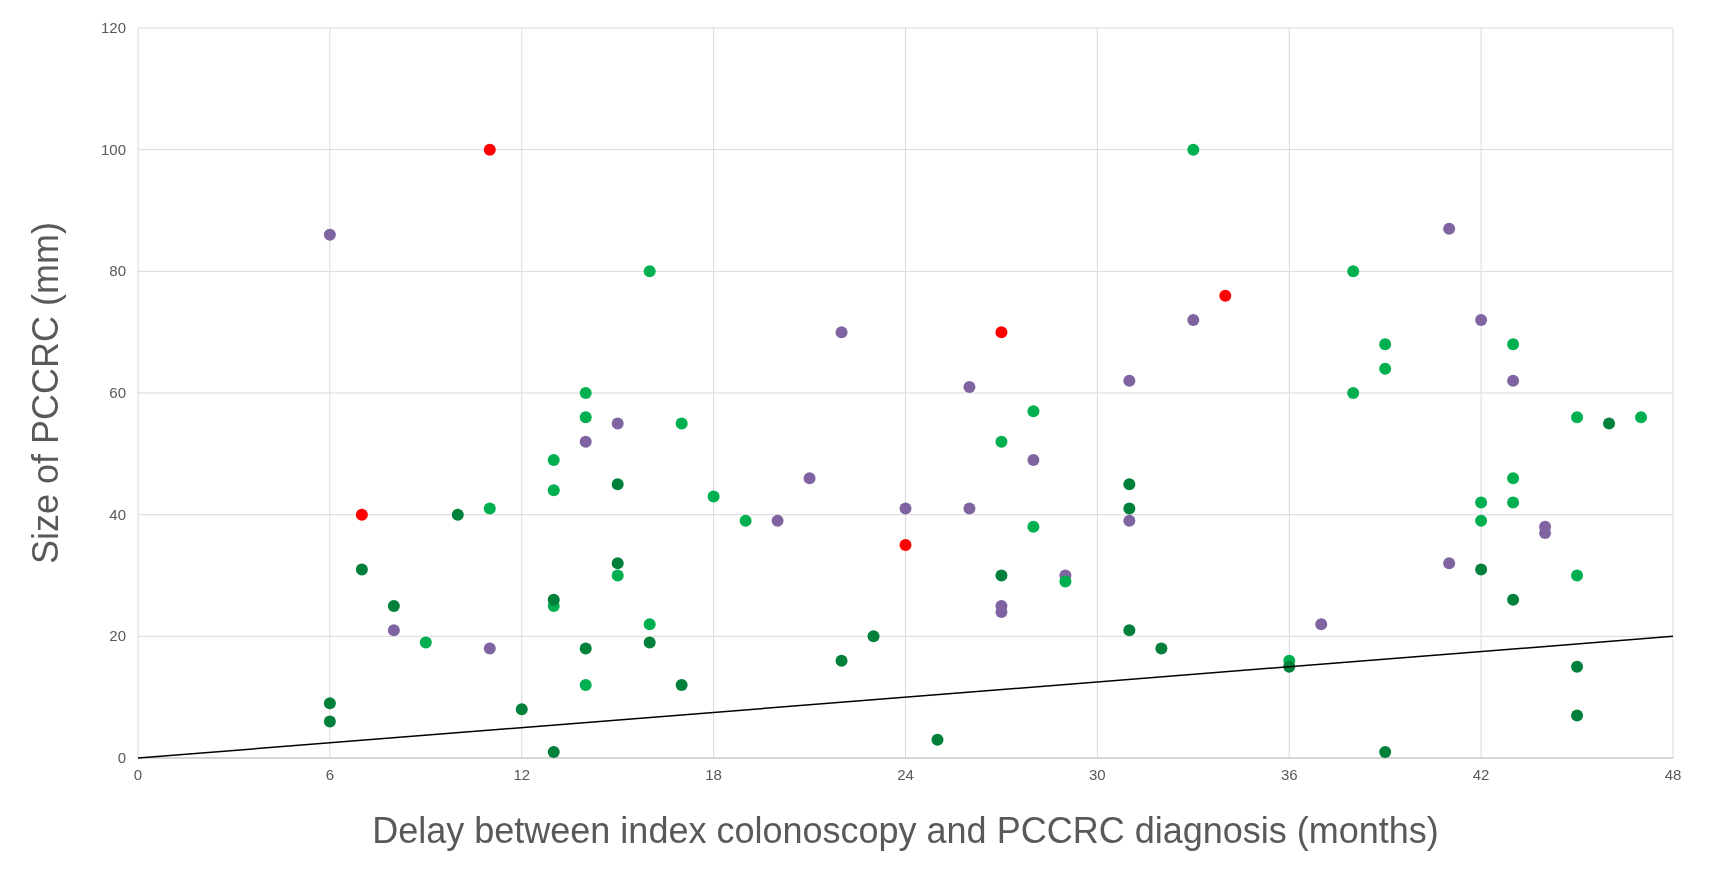 The height and width of the screenshot is (875, 1709). I want to click on y-tick-label: 0, so click(121, 757).